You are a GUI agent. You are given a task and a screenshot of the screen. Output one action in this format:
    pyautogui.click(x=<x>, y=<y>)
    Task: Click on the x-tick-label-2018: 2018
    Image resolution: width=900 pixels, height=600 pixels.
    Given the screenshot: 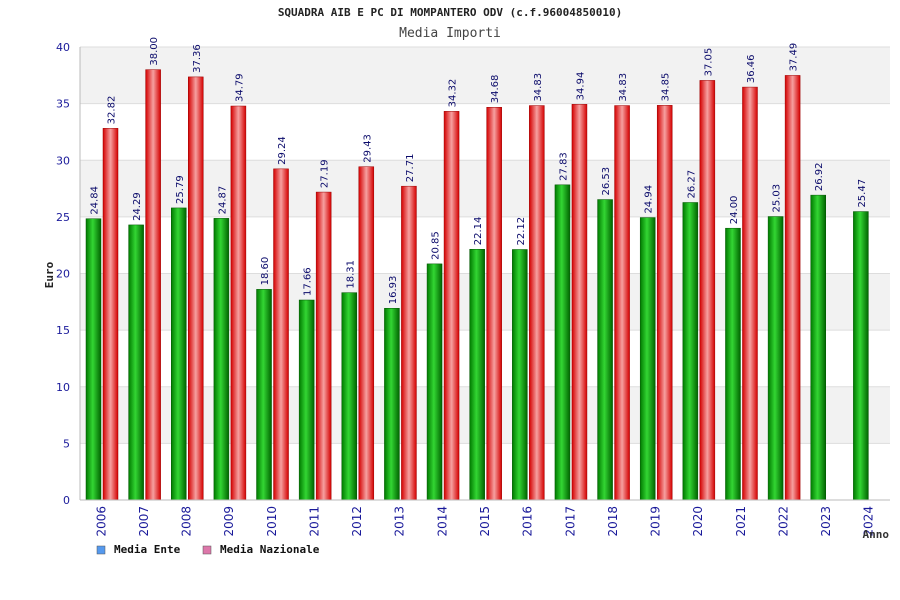 What is the action you would take?
    pyautogui.click(x=613, y=521)
    